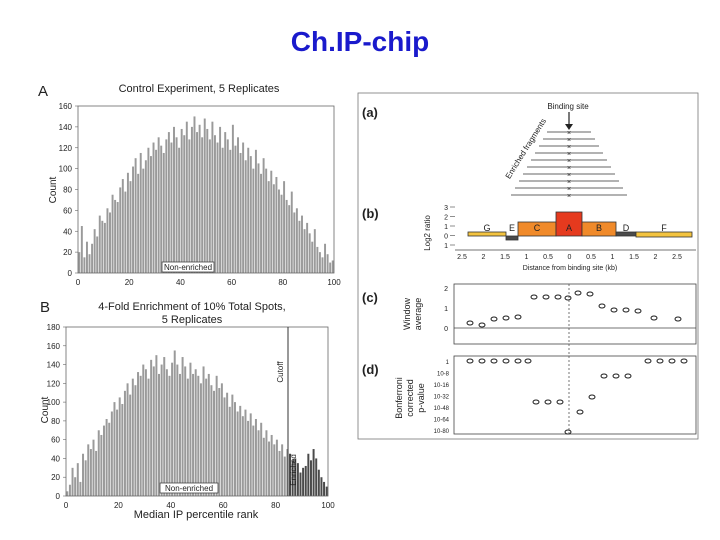 The image size is (720, 540). What do you see at coordinates (53, 189) in the screenshot?
I see `panel-a-ylabel: Count` at bounding box center [53, 189].